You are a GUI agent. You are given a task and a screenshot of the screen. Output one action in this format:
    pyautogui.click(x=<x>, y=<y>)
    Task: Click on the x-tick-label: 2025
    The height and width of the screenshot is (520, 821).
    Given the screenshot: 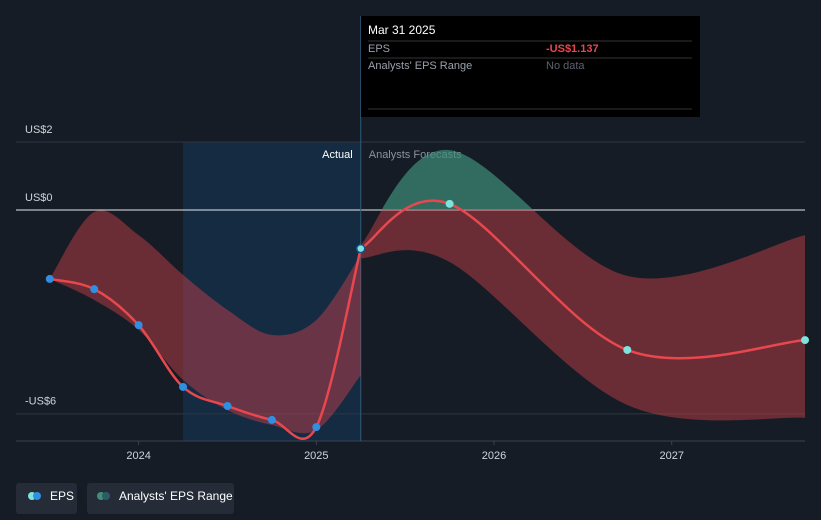 What is the action you would take?
    pyautogui.click(x=316, y=456)
    